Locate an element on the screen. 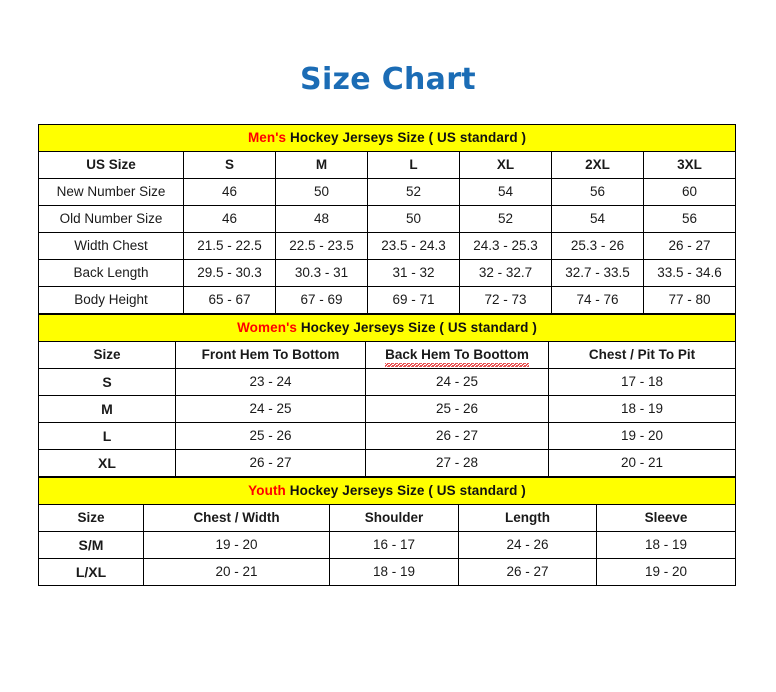 Image resolution: width=776 pixels, height=692 pixels. mens-col-0: US Size is located at coordinates (111, 165).